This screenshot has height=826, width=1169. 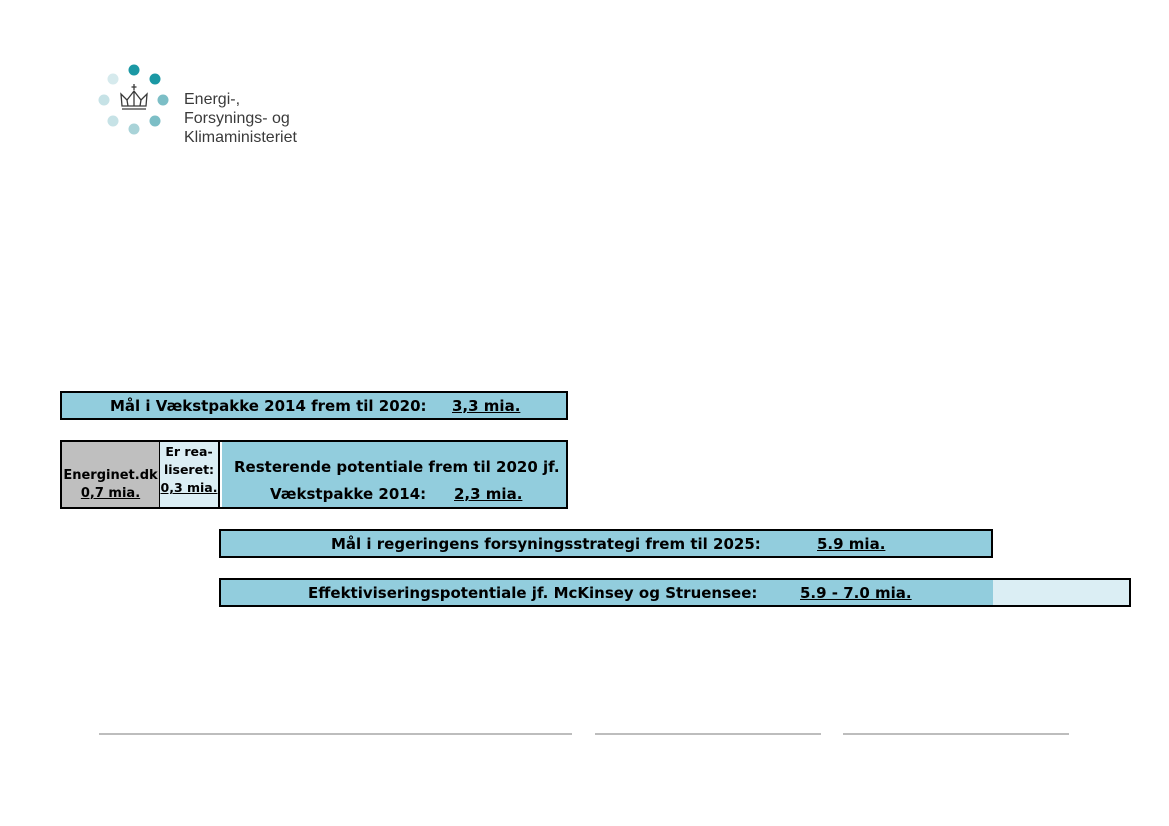 I want to click on realized-value: 0,3 mia., so click(x=189, y=487).